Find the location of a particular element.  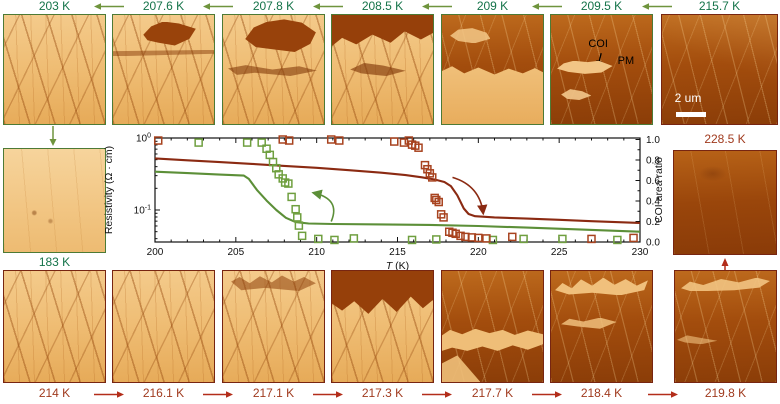

series-resistivity_cooling is located at coordinates (397, 201).